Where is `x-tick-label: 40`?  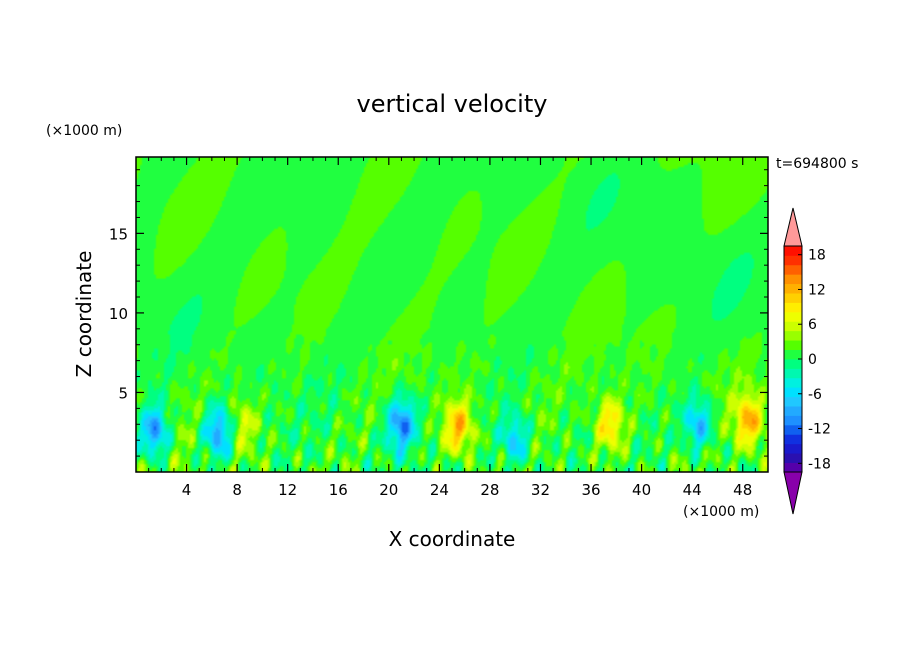
x-tick-label: 40 is located at coordinates (641, 490).